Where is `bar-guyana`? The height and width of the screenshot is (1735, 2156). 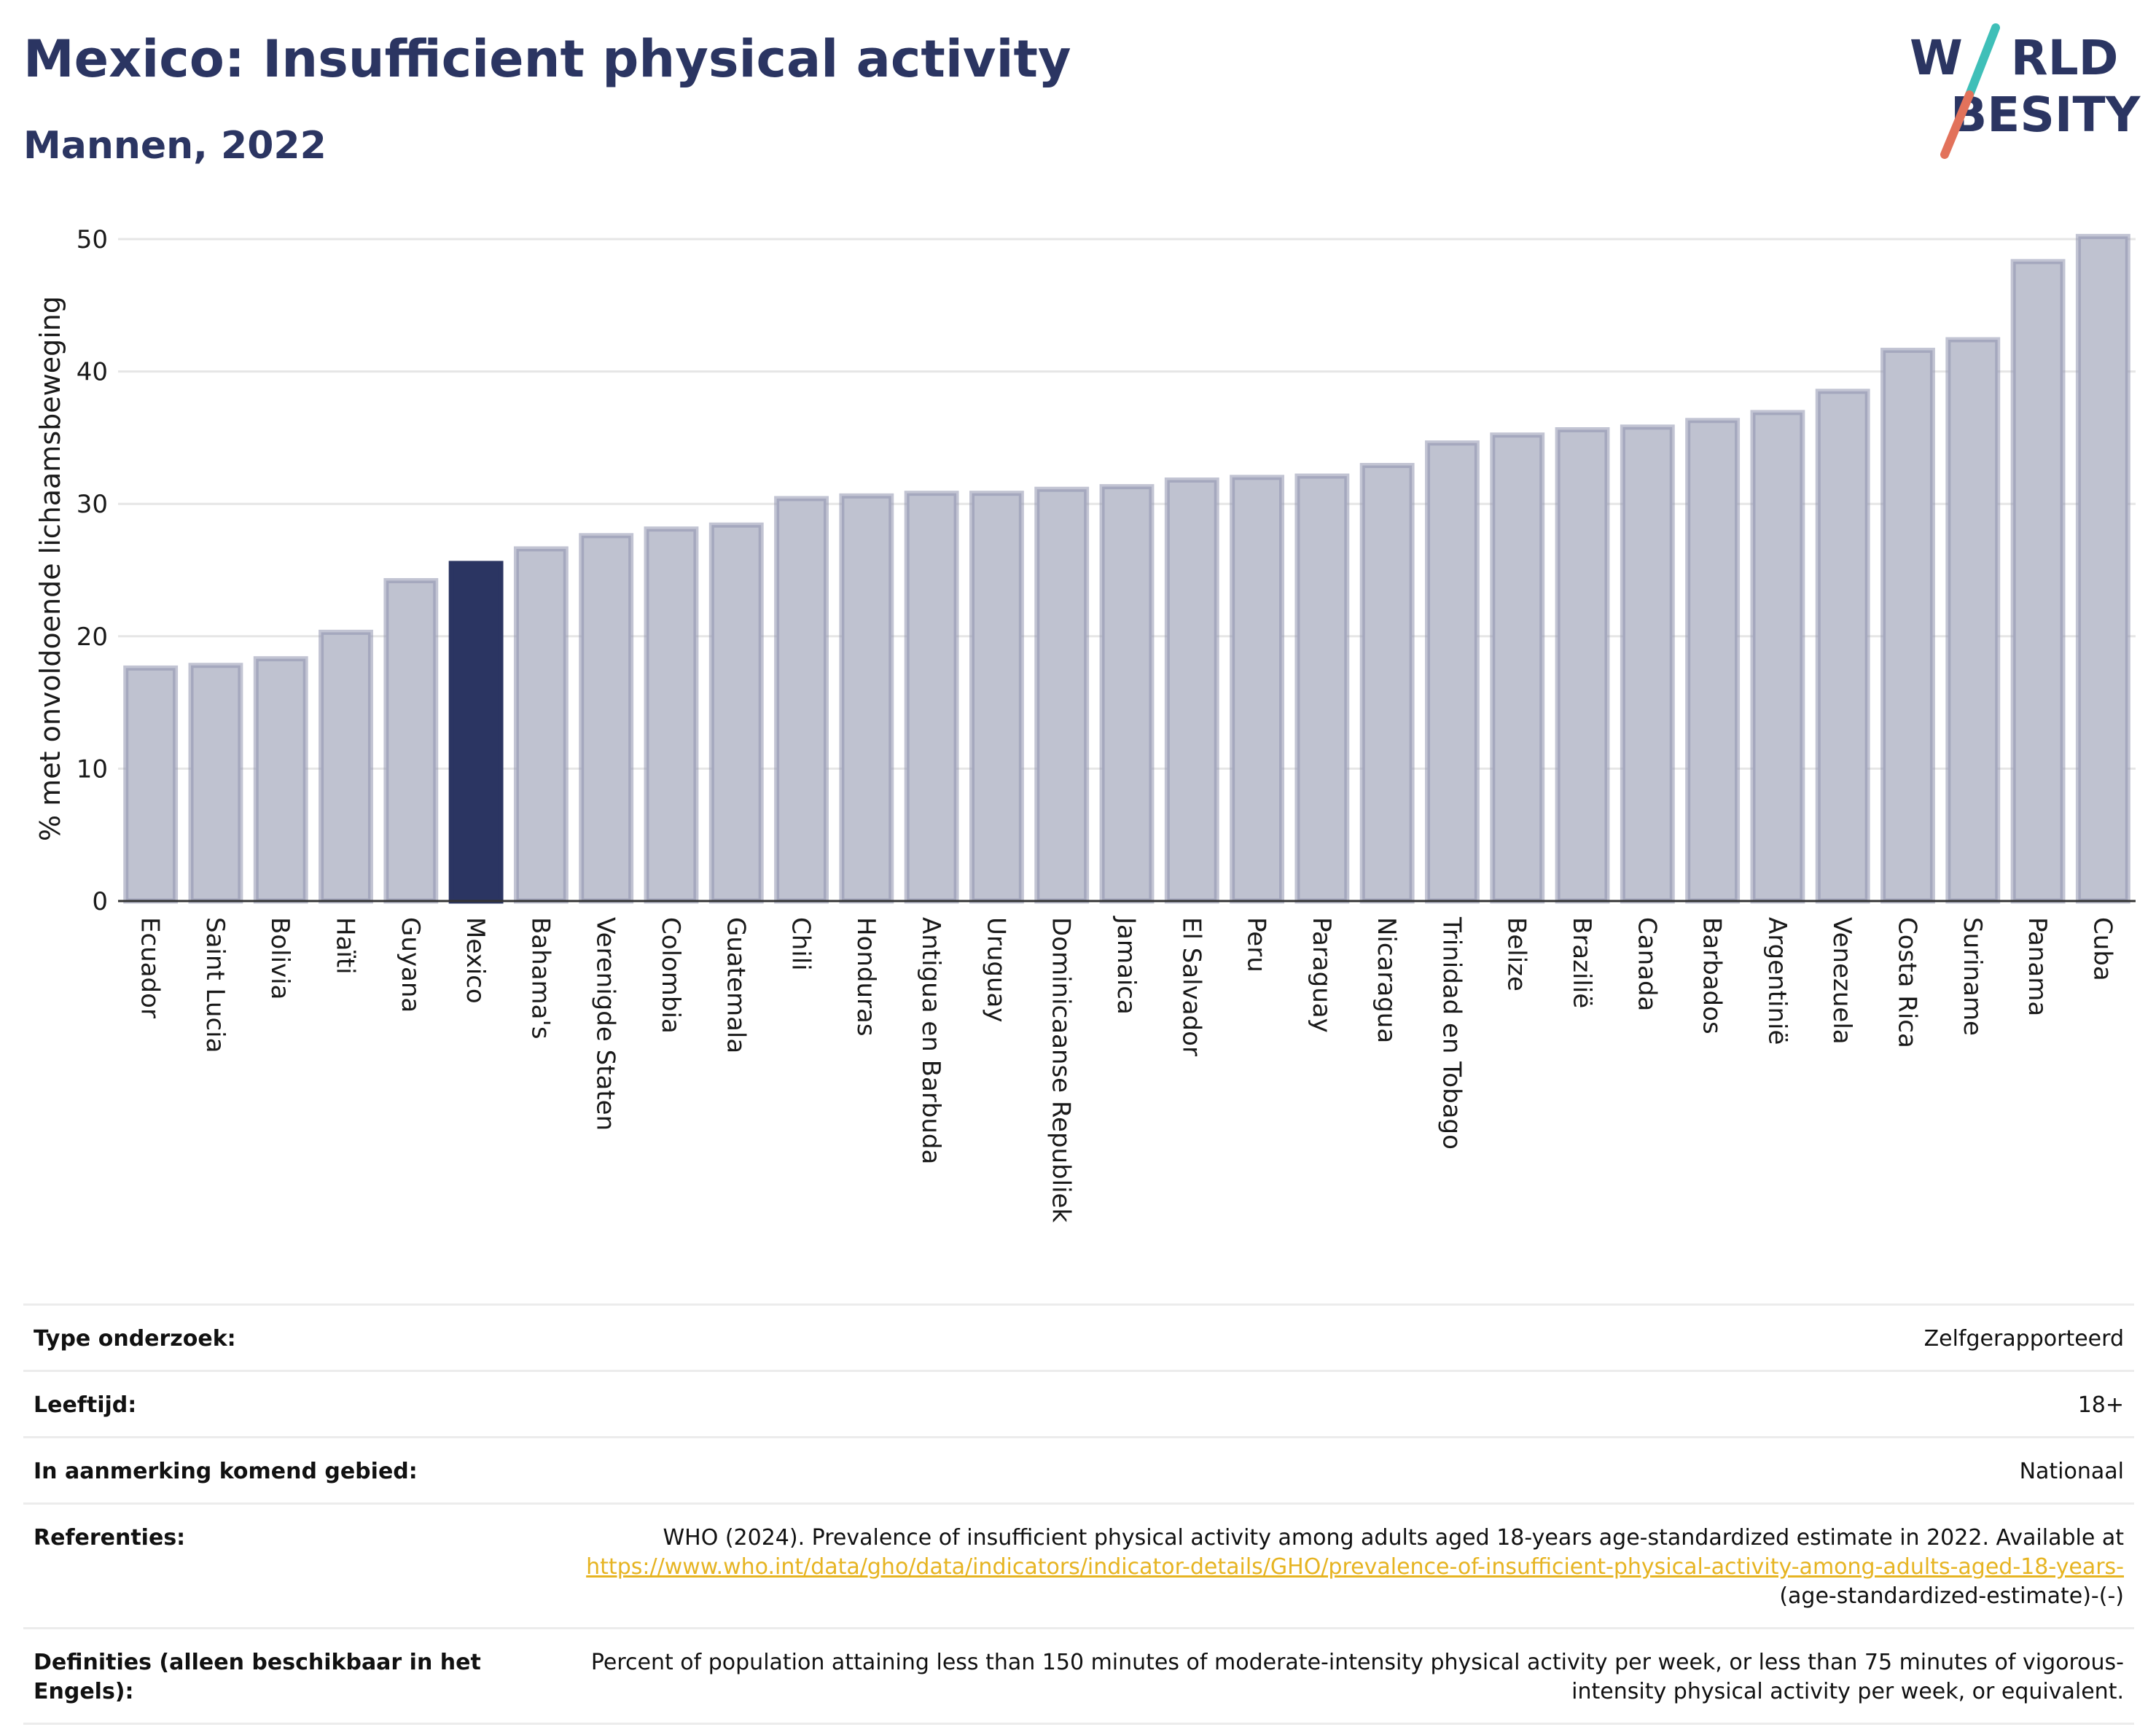 bar-guyana is located at coordinates (411, 741).